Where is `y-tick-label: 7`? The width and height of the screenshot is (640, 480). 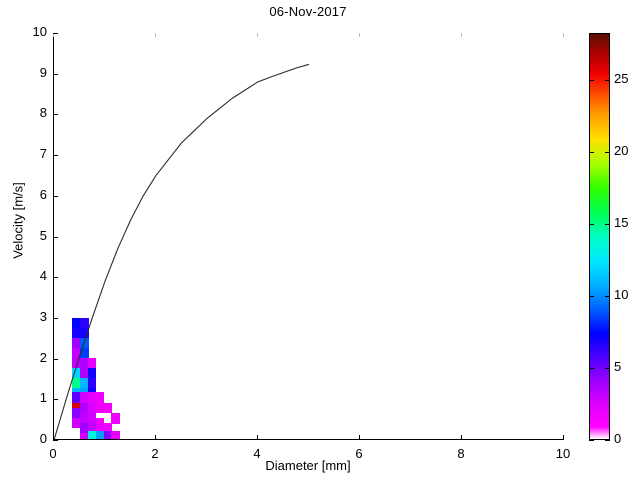 y-tick-label: 7 is located at coordinates (43, 154).